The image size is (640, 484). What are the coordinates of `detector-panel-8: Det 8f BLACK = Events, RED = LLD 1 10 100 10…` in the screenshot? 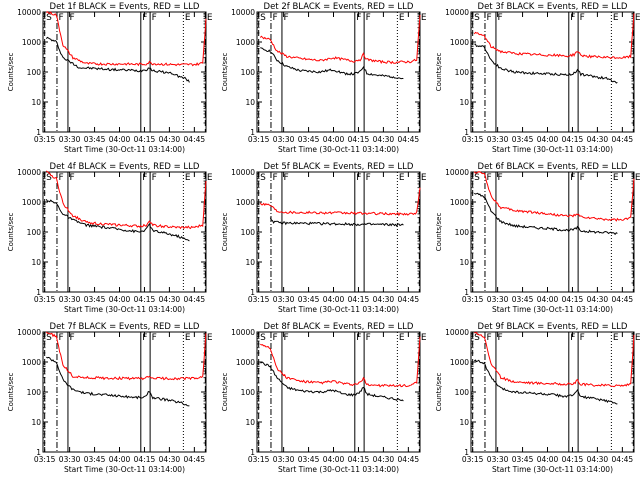 It's located at (324, 398).